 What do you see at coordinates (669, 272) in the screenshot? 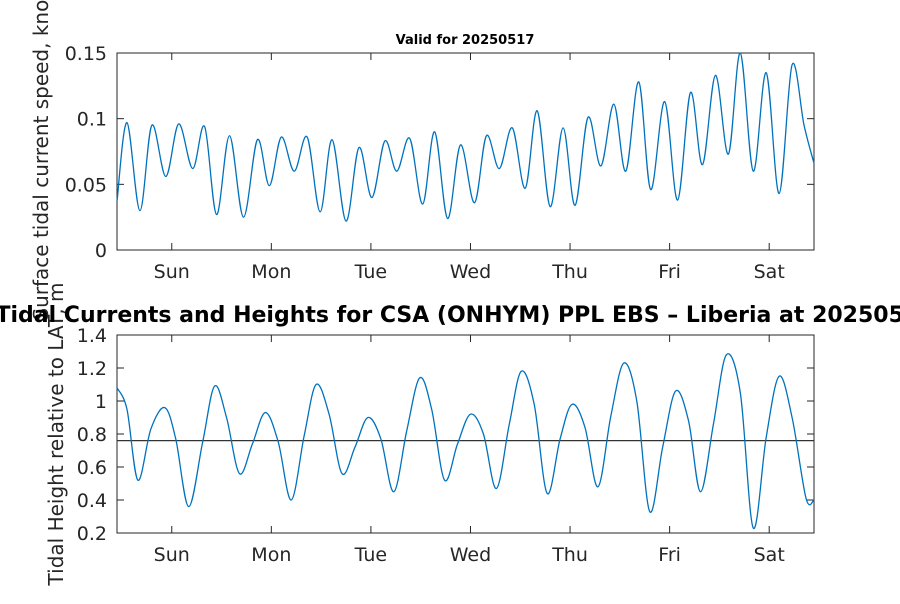
I see `current-speed-x-tick-label-fri: Fri` at bounding box center [669, 272].